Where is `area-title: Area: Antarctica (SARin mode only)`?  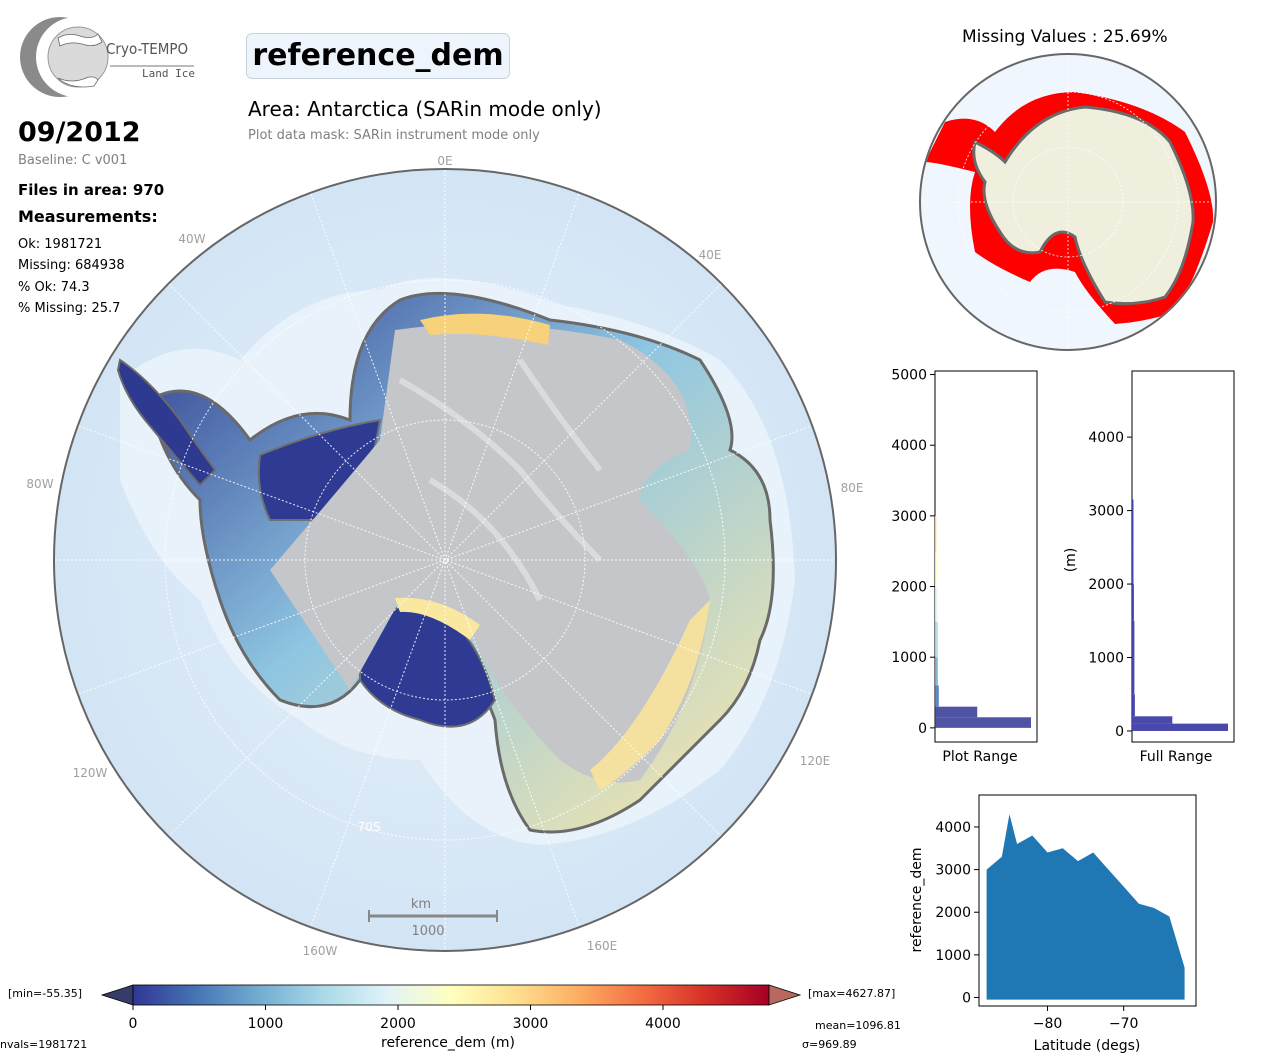
area-title: Area: Antarctica (SARin mode only) is located at coordinates (425, 109).